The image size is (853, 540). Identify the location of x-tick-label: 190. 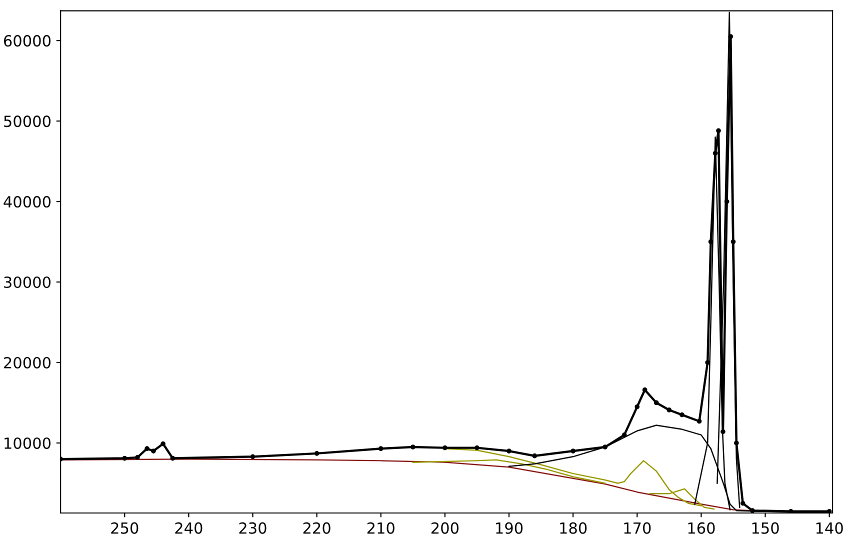
(509, 528).